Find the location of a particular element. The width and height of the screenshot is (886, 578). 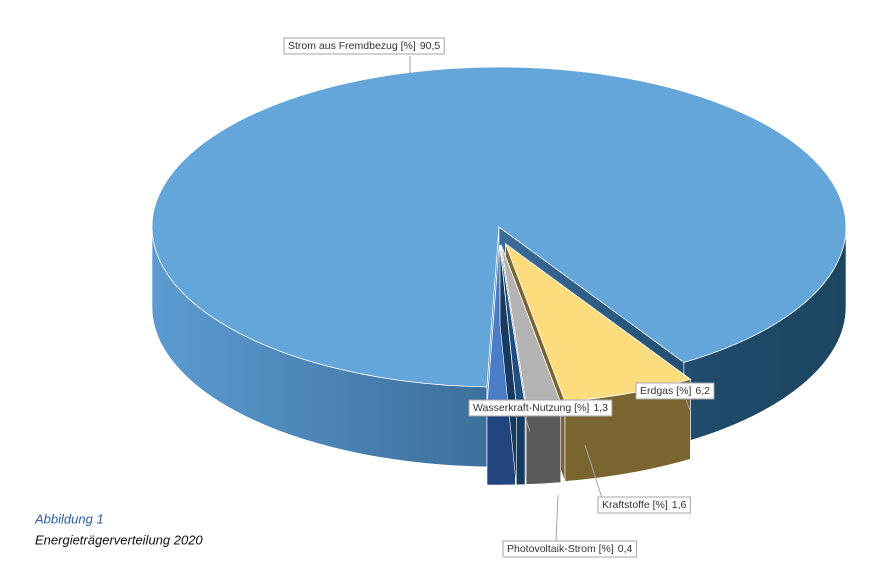

label-category: Photovoltaik-Strom [%] is located at coordinates (560, 549).